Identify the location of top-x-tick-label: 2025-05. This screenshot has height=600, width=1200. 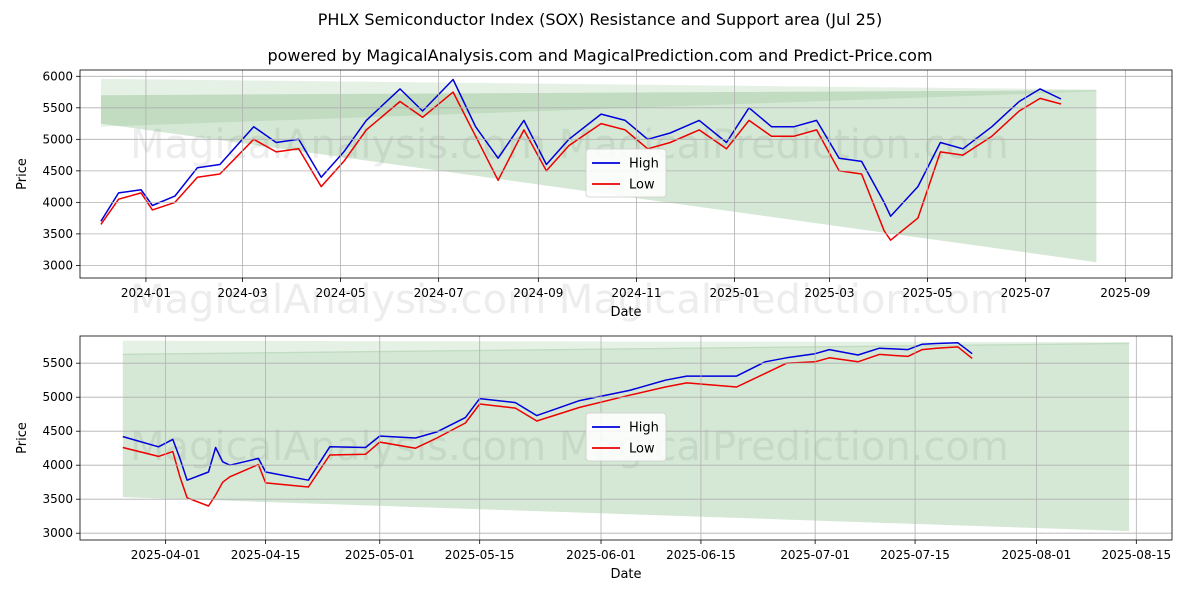
(927, 293).